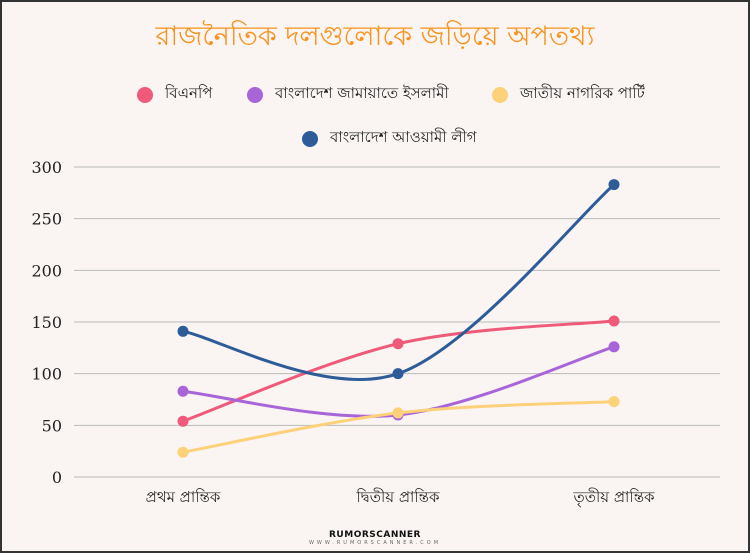 This screenshot has height=553, width=750. What do you see at coordinates (582, 93) in the screenshot?
I see `legend-label: জাতীয় নাগরিক পার্টি` at bounding box center [582, 93].